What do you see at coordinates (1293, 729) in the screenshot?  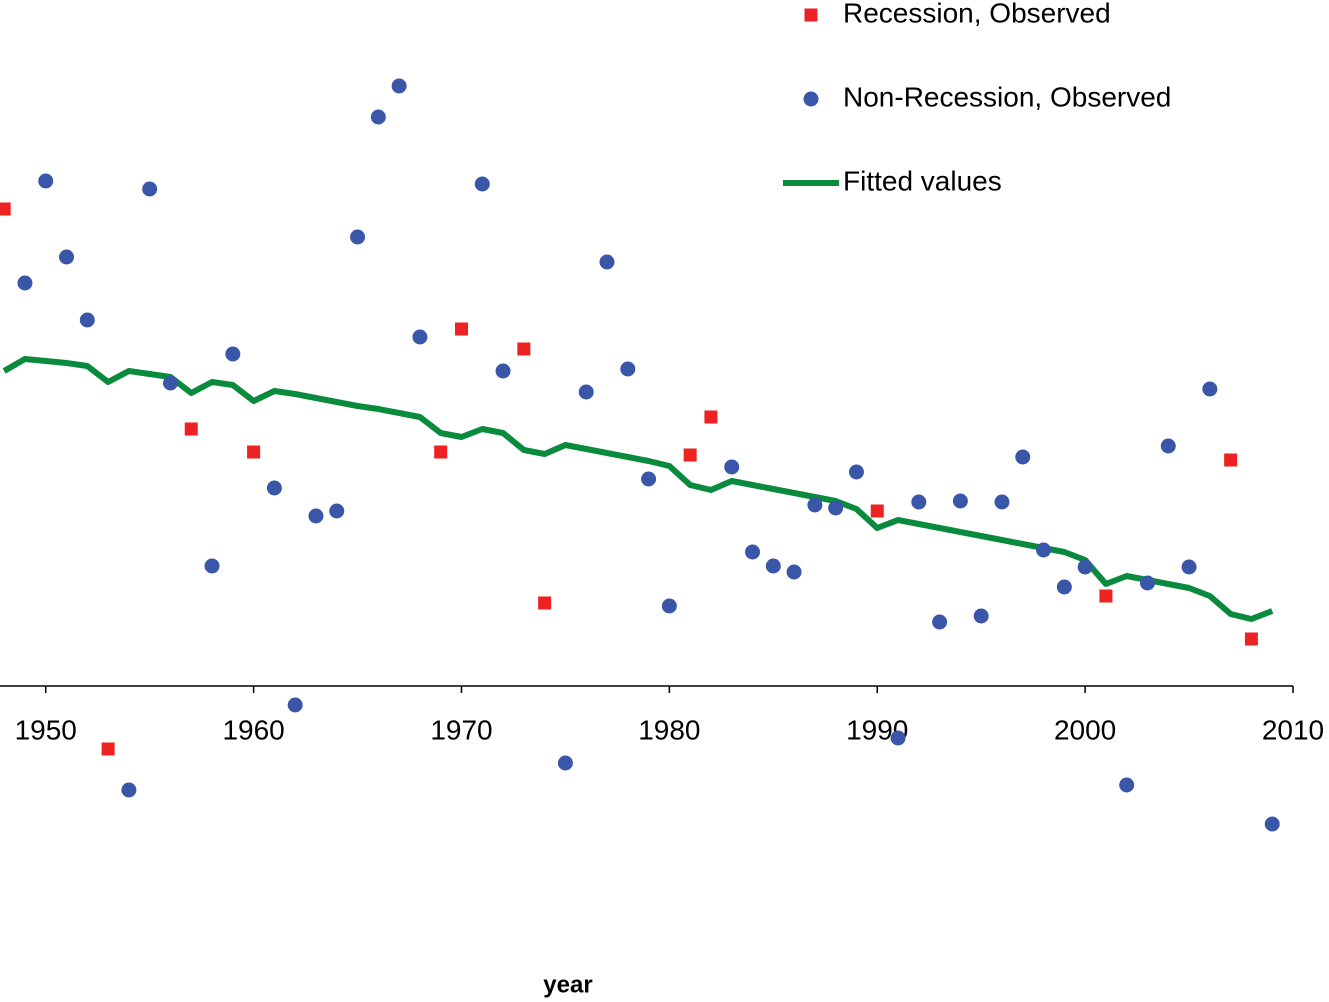 I see `x-tick-label: 2010` at bounding box center [1293, 729].